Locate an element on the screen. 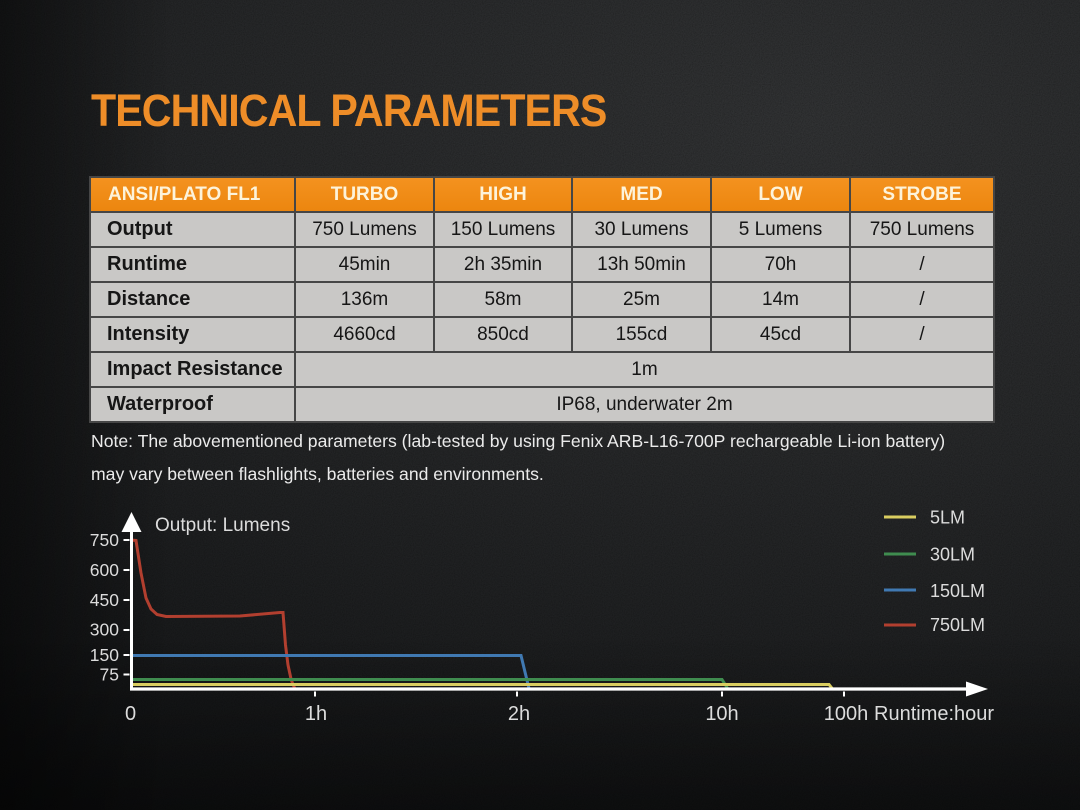 This screenshot has height=810, width=1080. svg-text: 100h is located at coordinates (846, 714).